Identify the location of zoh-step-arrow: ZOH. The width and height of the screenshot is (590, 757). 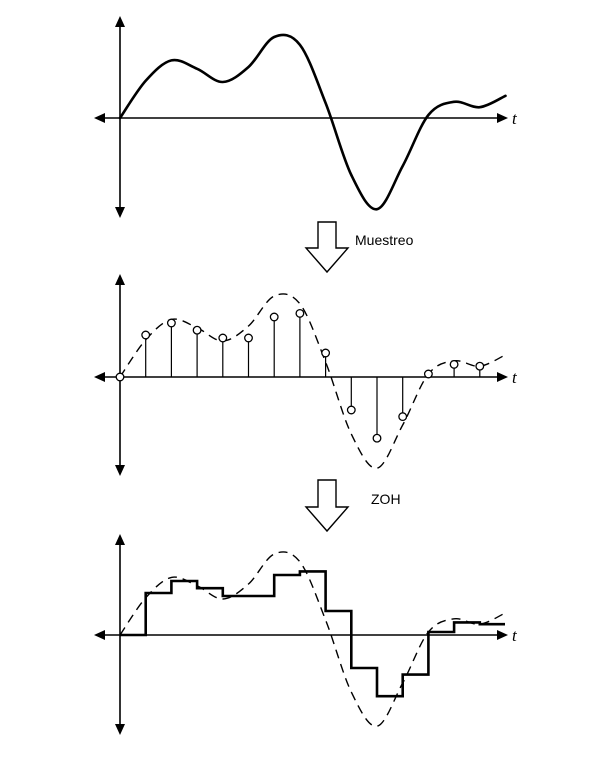
(352, 506).